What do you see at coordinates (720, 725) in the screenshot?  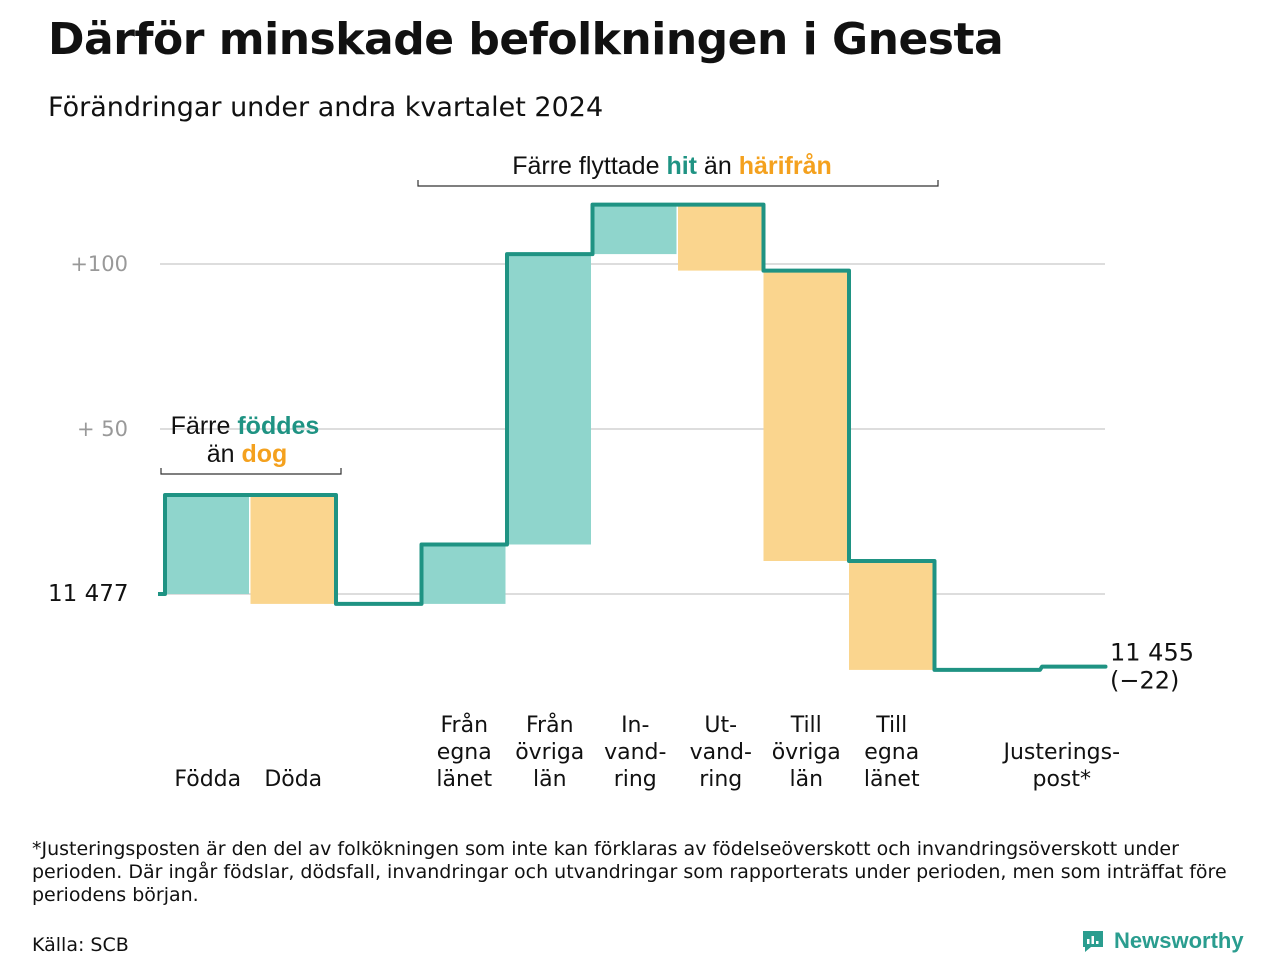 I see `category-label: Ut-` at bounding box center [720, 725].